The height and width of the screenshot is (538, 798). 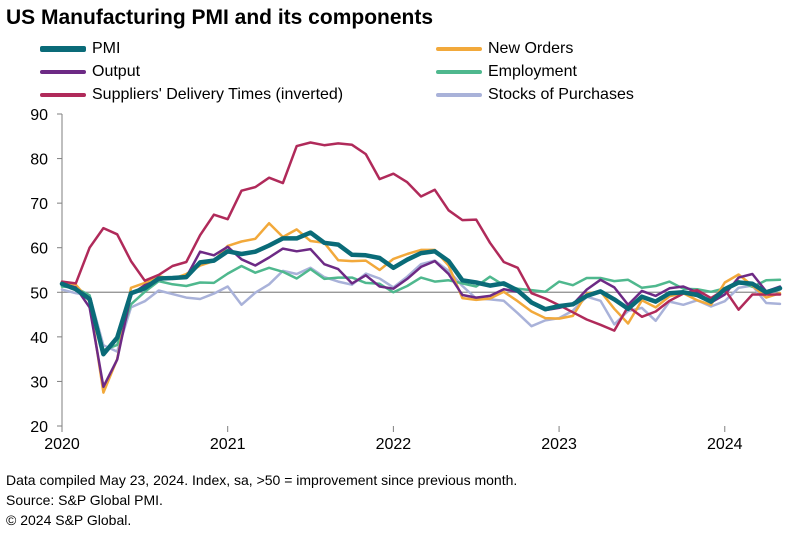 What do you see at coordinates (62, 444) in the screenshot?
I see `x-tick-label: 2020` at bounding box center [62, 444].